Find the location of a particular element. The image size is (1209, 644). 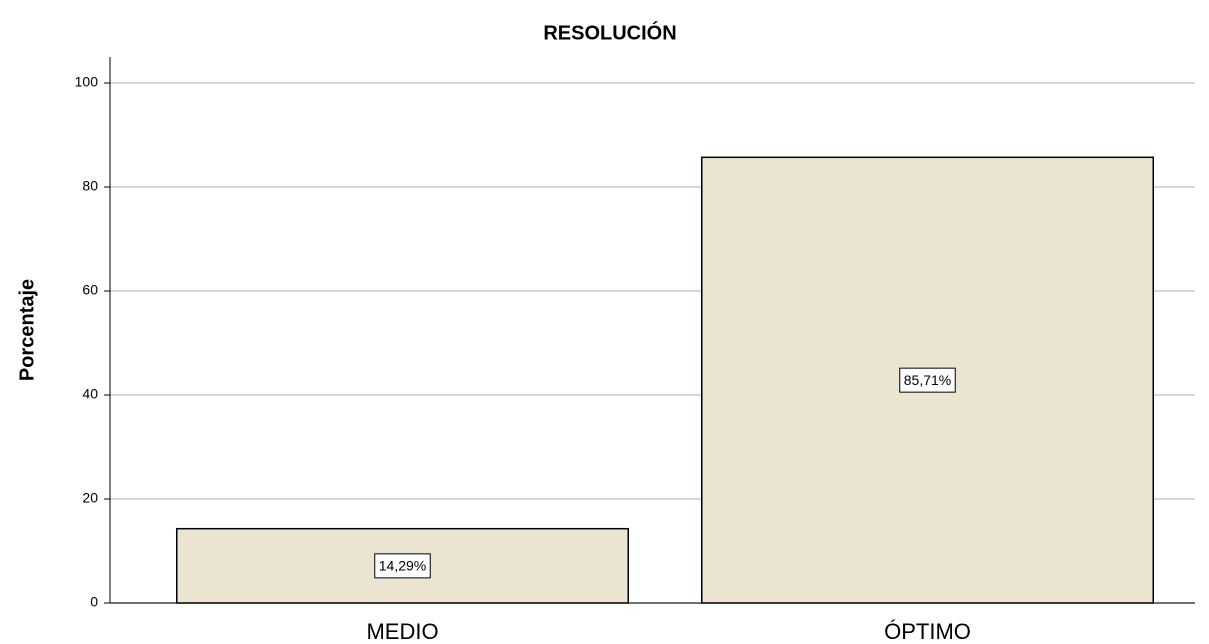

y-axis-label: Porcentaje is located at coordinates (27, 330).